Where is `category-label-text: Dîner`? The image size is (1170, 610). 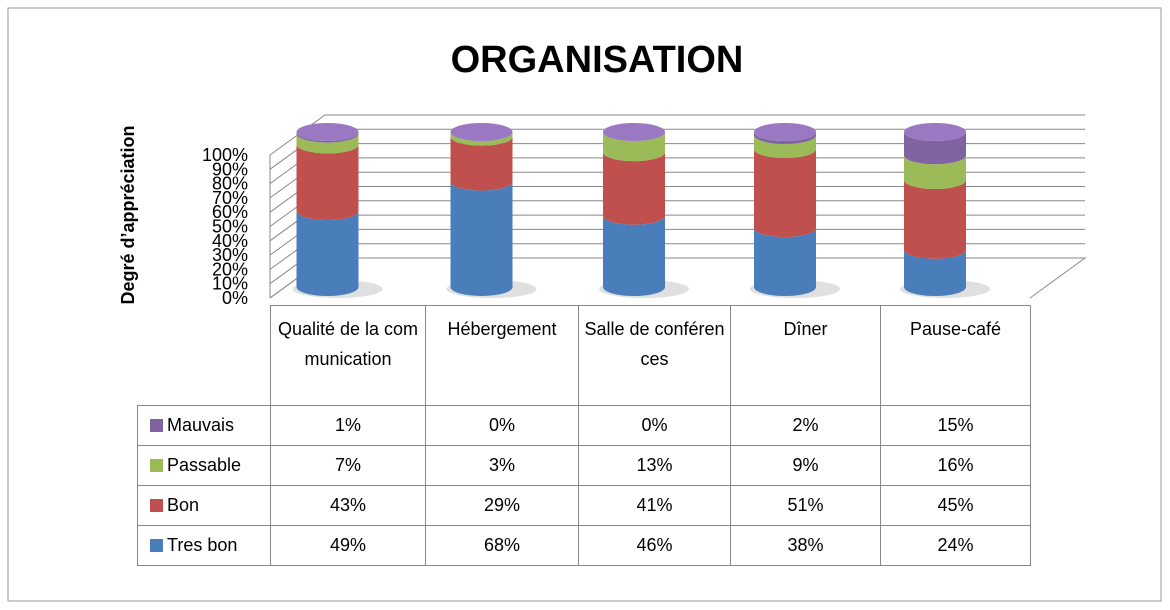 category-label-text: Dîner is located at coordinates (805, 329).